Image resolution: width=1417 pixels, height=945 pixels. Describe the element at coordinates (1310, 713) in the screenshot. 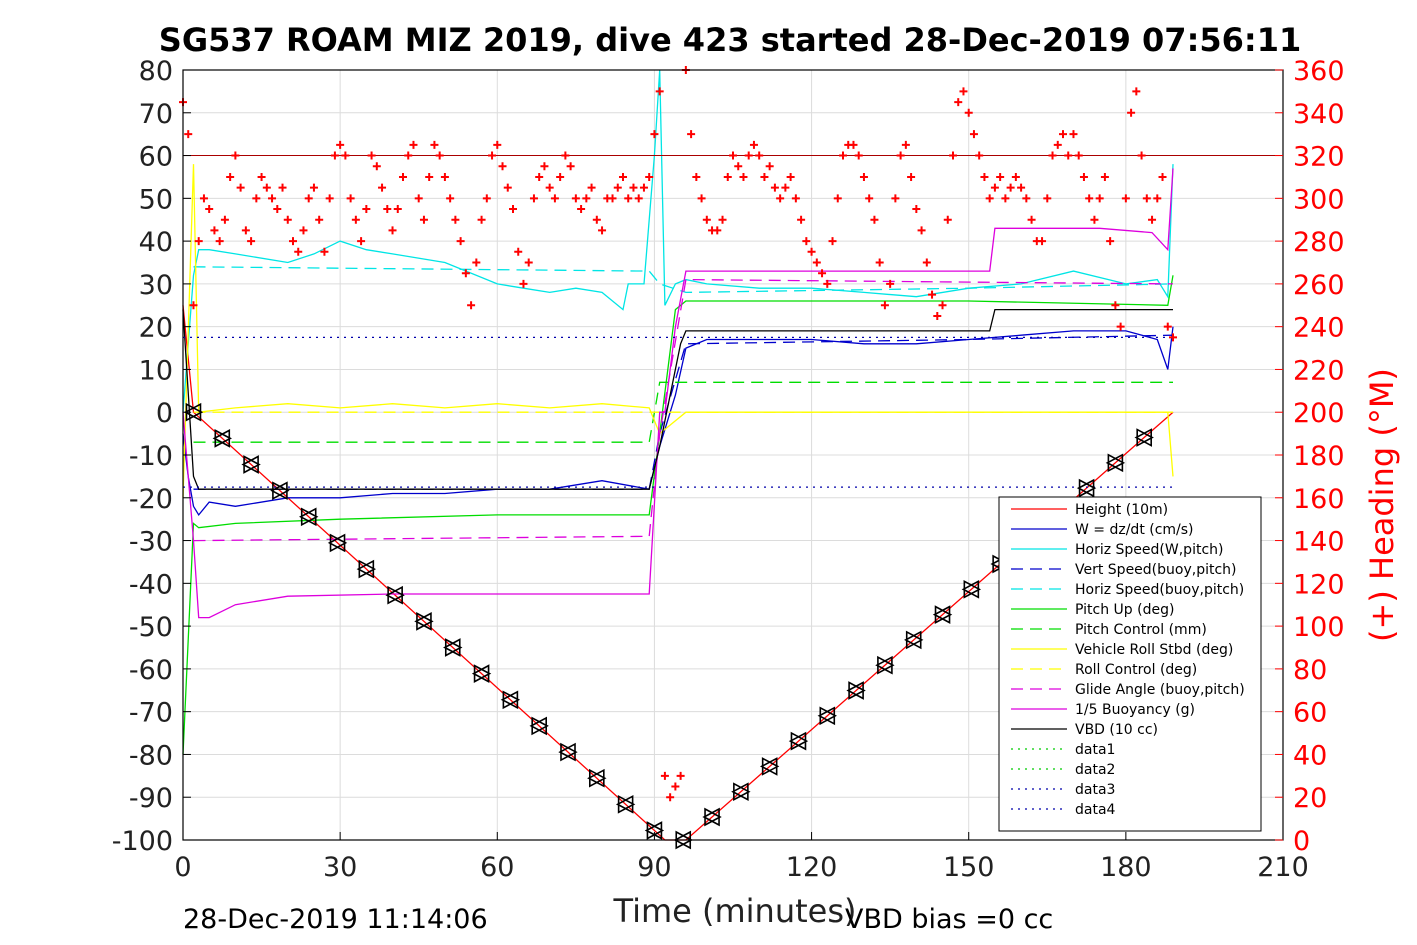

I see `y-right-tick-label: 60` at that location.